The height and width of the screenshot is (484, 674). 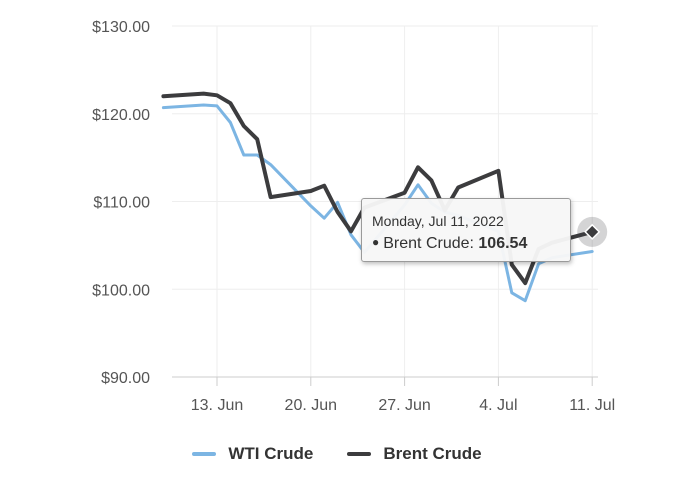 What do you see at coordinates (271, 453) in the screenshot?
I see `legend-label-wti: WTI Crude` at bounding box center [271, 453].